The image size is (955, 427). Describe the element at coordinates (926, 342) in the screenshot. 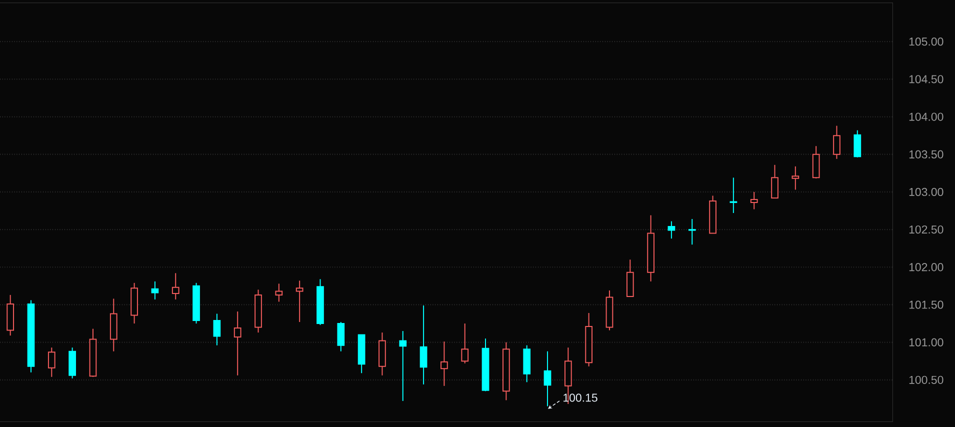

I see `y-tick-label: 101.00` at that location.